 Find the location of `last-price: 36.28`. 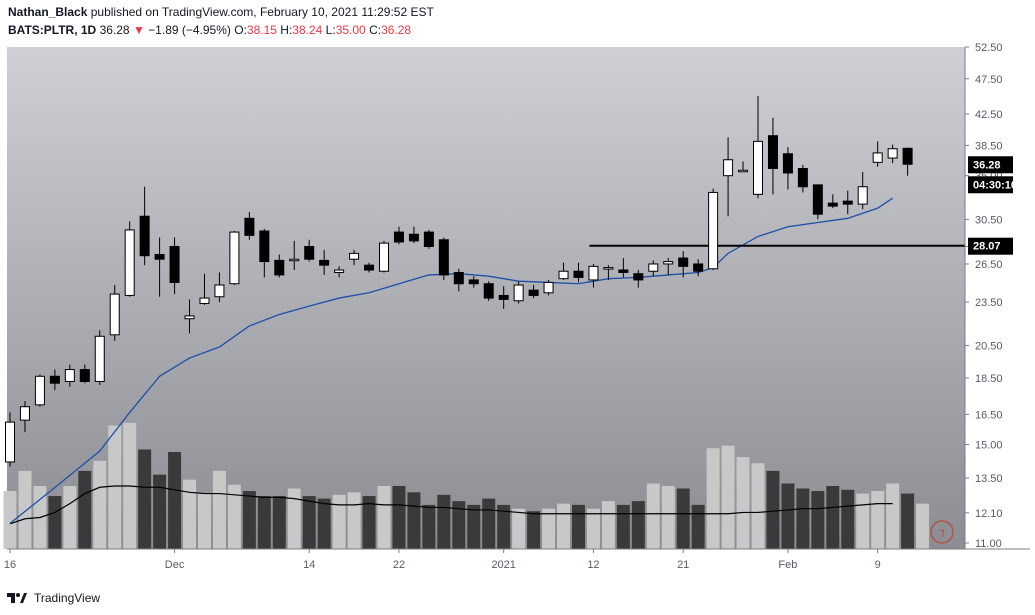

last-price: 36.28 is located at coordinates (114, 30).